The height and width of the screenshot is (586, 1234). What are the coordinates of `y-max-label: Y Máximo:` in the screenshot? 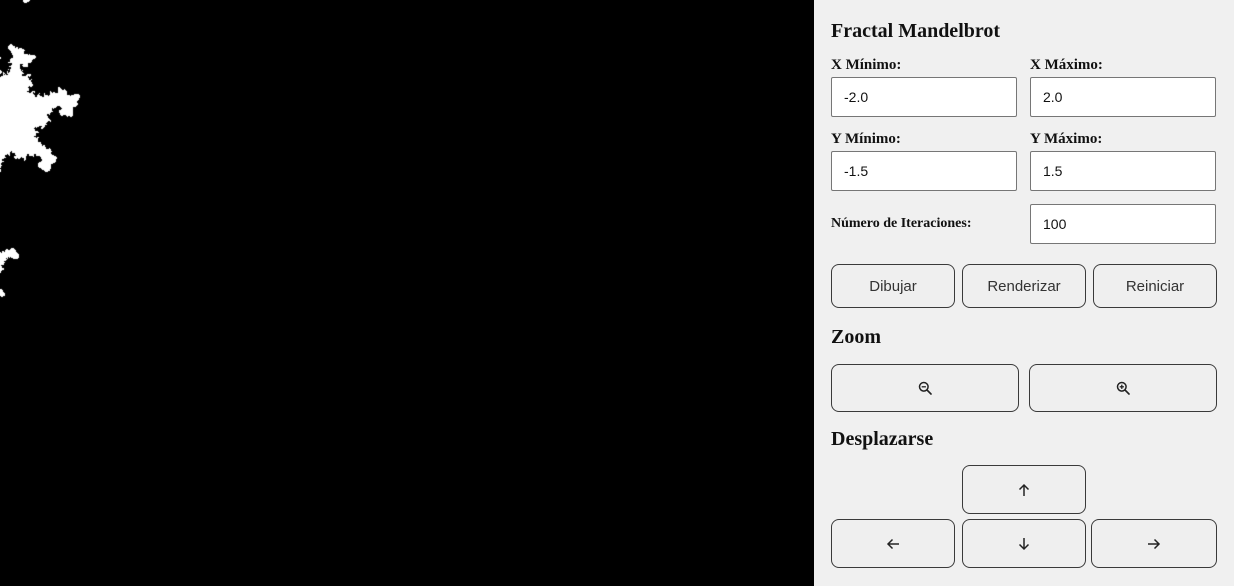 It's located at (1066, 139).